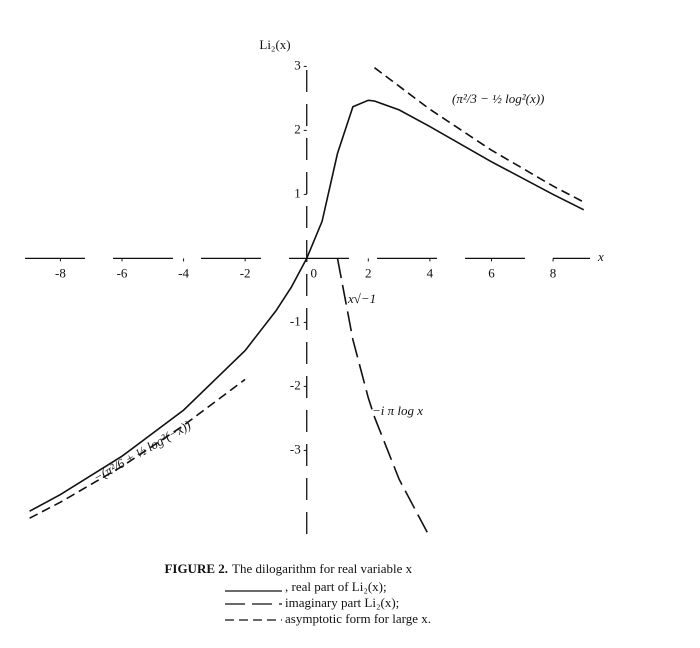 The width and height of the screenshot is (700, 648). What do you see at coordinates (361, 298) in the screenshot?
I see `annotation: x√−1` at bounding box center [361, 298].